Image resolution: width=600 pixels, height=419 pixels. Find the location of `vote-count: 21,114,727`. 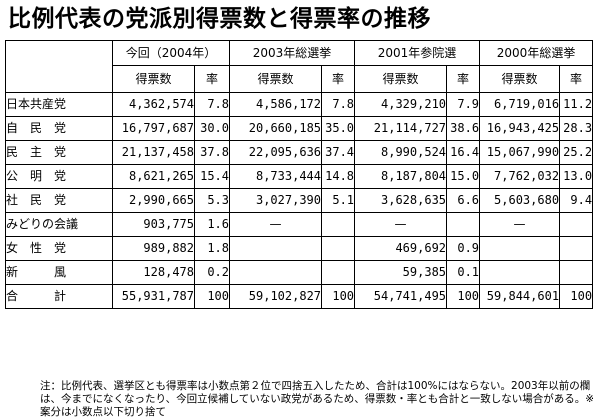

vote-count: 21,114,727 is located at coordinates (401, 128).